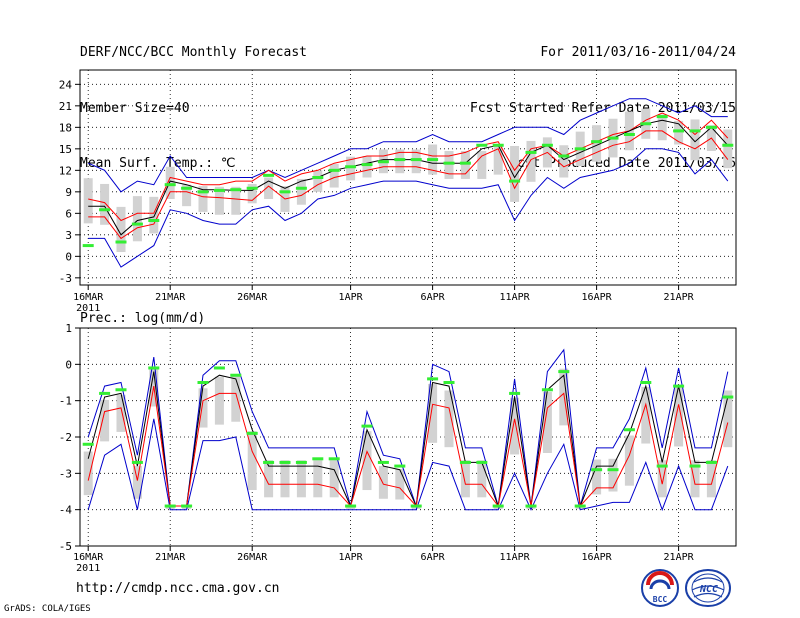 Image resolution: width=800 pixels, height=618 pixels. What do you see at coordinates (408, 145) in the screenshot?
I see `temperature-max-line` at bounding box center [408, 145].